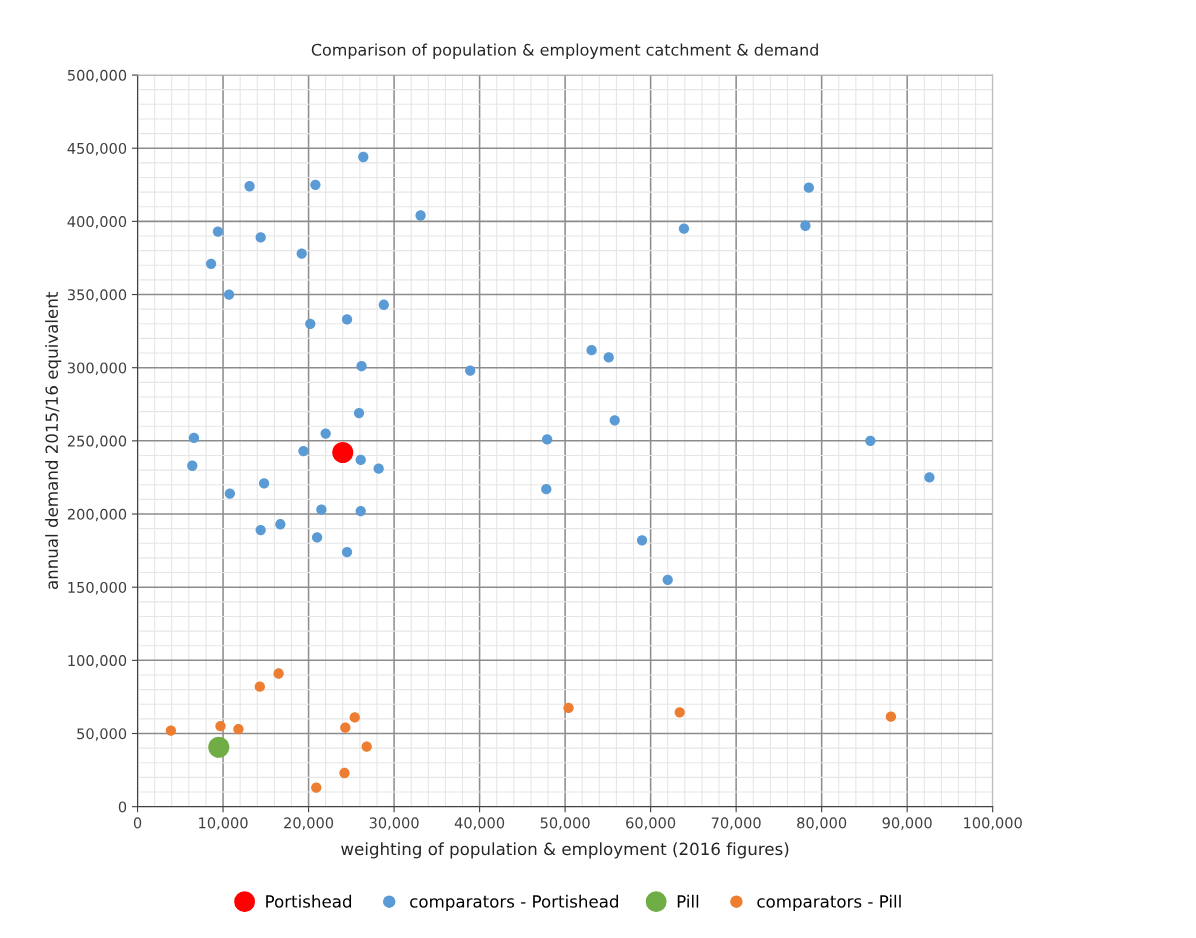 Image resolution: width=1196 pixels, height=938 pixels. I want to click on y-tick-label: 400,000, so click(97, 222).